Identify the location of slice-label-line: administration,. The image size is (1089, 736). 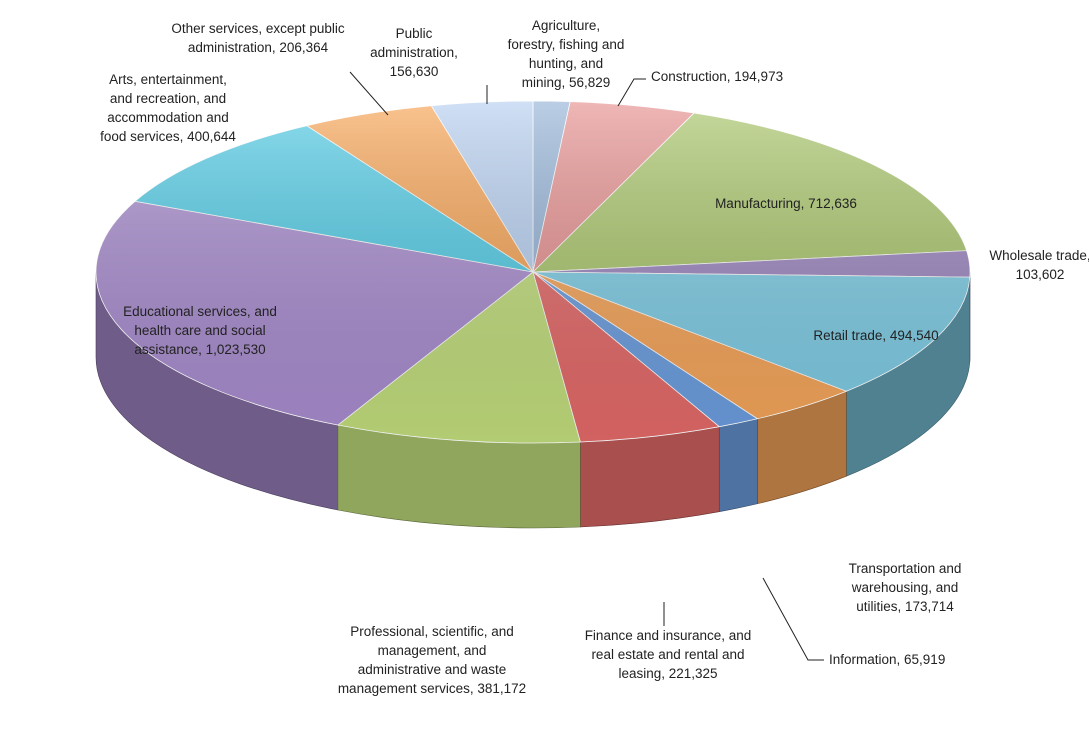
(414, 52).